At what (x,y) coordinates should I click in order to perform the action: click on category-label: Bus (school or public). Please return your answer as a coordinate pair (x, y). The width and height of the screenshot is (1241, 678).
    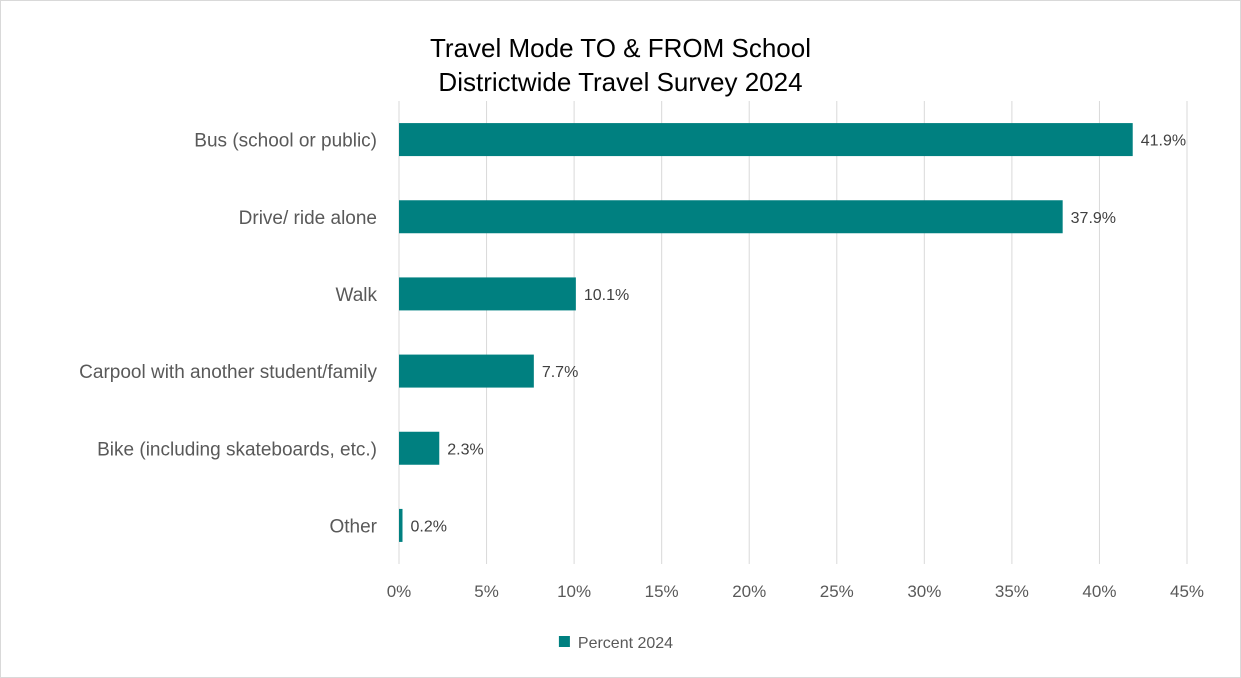
    Looking at the image, I should click on (285, 141).